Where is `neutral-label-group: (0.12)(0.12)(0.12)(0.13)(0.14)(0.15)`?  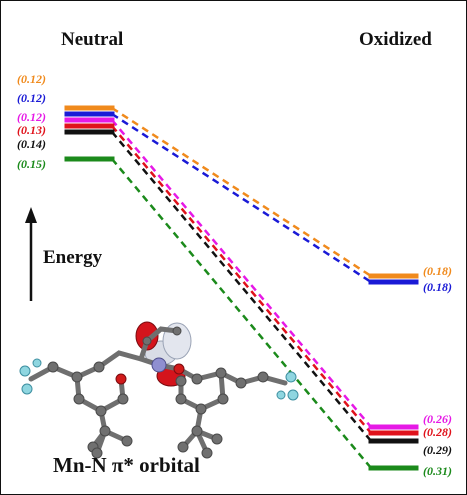
neutral-label-group: (0.12)(0.12)(0.12)(0.13)(0.14)(0.15) is located at coordinates (31, 121).